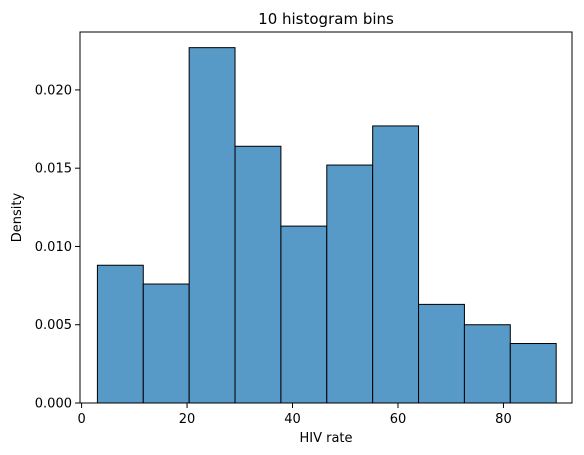 The height and width of the screenshot is (455, 584). What do you see at coordinates (326, 19) in the screenshot?
I see `chart-title: 10 histogram bins` at bounding box center [326, 19].